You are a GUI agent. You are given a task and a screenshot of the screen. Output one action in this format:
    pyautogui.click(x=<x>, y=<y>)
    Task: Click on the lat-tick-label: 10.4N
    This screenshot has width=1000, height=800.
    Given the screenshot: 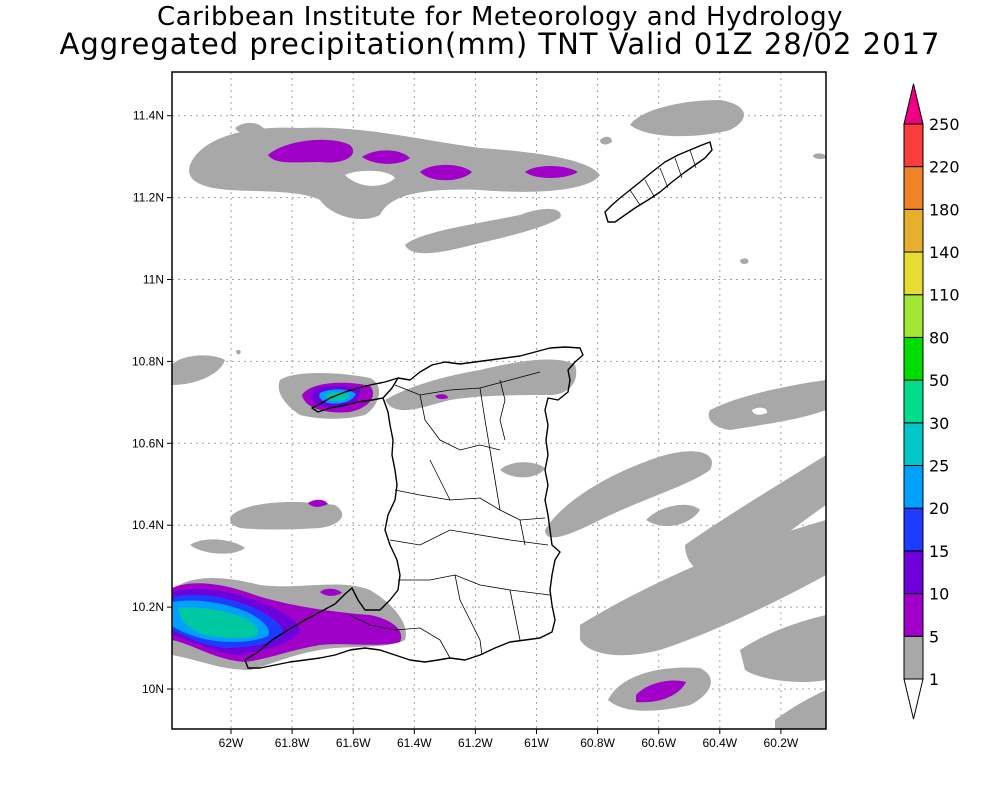 What is the action you would take?
    pyautogui.click(x=148, y=525)
    